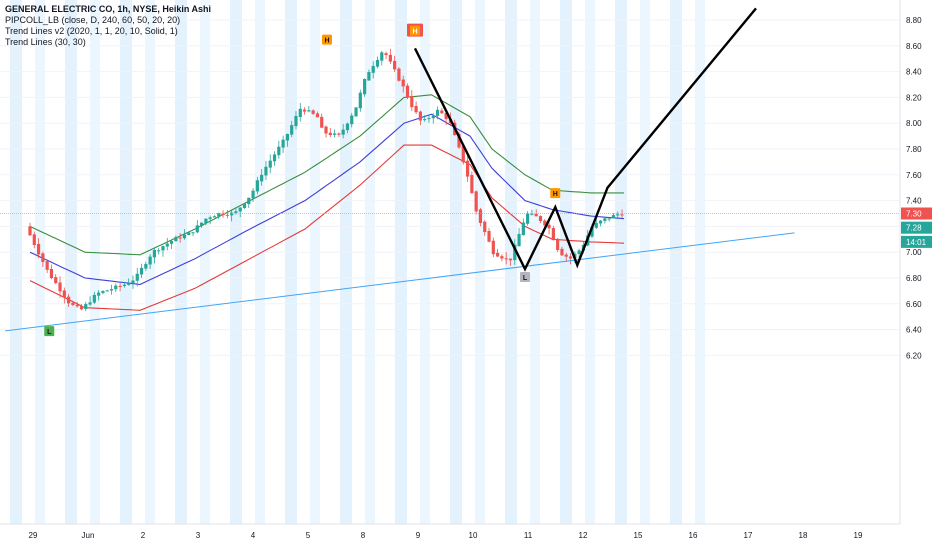  I want to click on y-tick-label: 8.60, so click(914, 46).